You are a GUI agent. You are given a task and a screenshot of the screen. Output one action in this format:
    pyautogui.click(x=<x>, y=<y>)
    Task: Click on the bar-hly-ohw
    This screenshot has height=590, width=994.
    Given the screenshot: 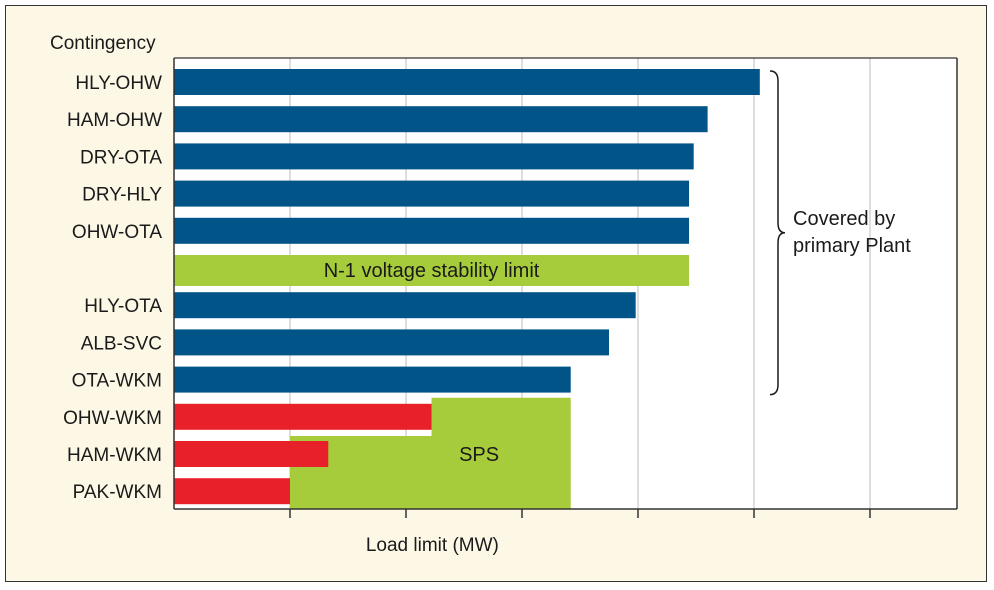 What is the action you would take?
    pyautogui.click(x=467, y=82)
    